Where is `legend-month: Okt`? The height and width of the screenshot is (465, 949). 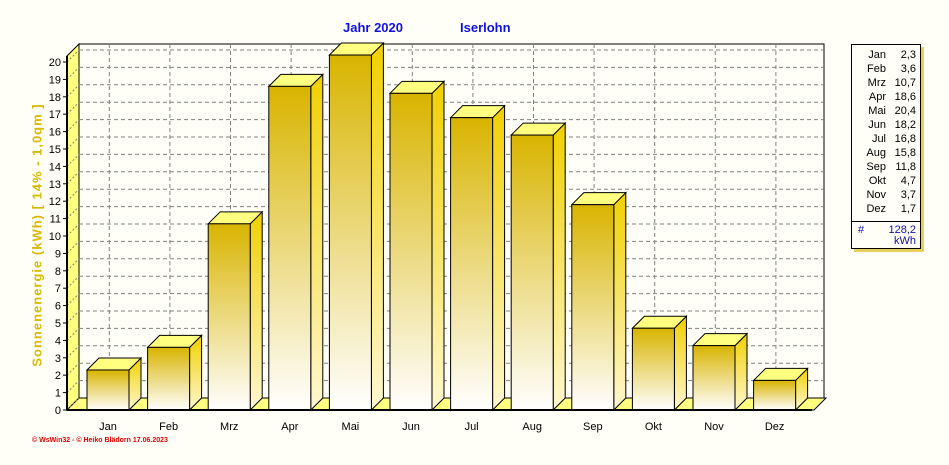 legend-month: Okt is located at coordinates (877, 181).